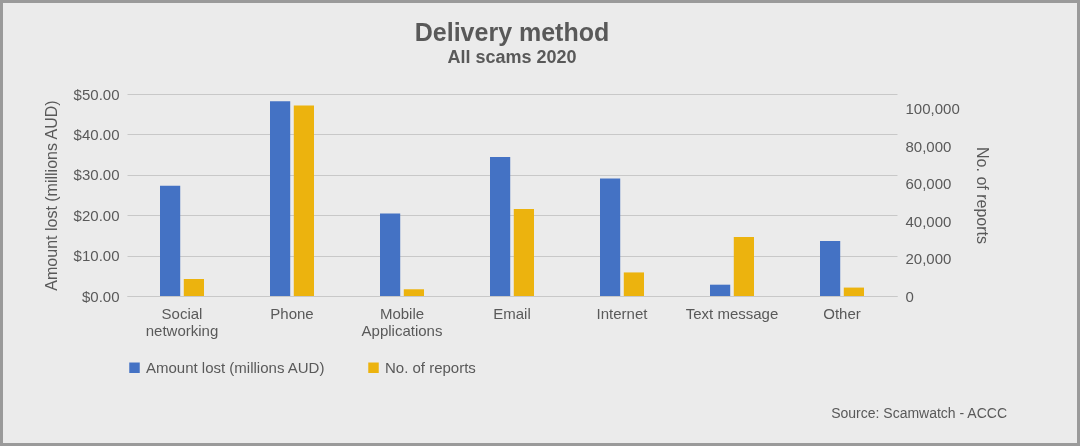 Image resolution: width=1080 pixels, height=446 pixels. Describe the element at coordinates (842, 313) in the screenshot. I see `x-tick-label: Other` at that location.